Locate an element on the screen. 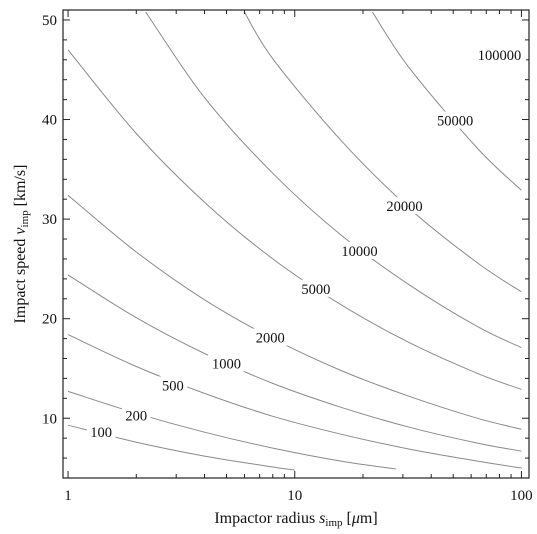 The image size is (537, 534). contour-label-20000: 20000 is located at coordinates (405, 206).